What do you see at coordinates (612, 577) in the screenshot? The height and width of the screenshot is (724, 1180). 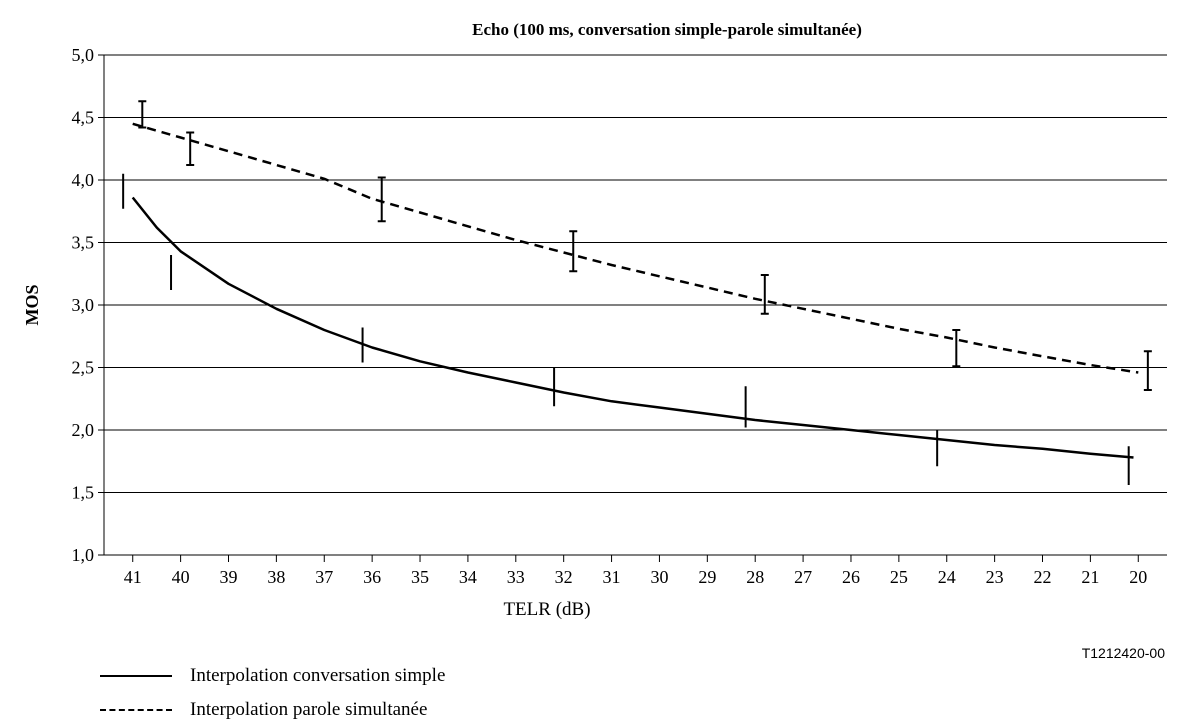 I see `x-tick-label: 31` at bounding box center [612, 577].